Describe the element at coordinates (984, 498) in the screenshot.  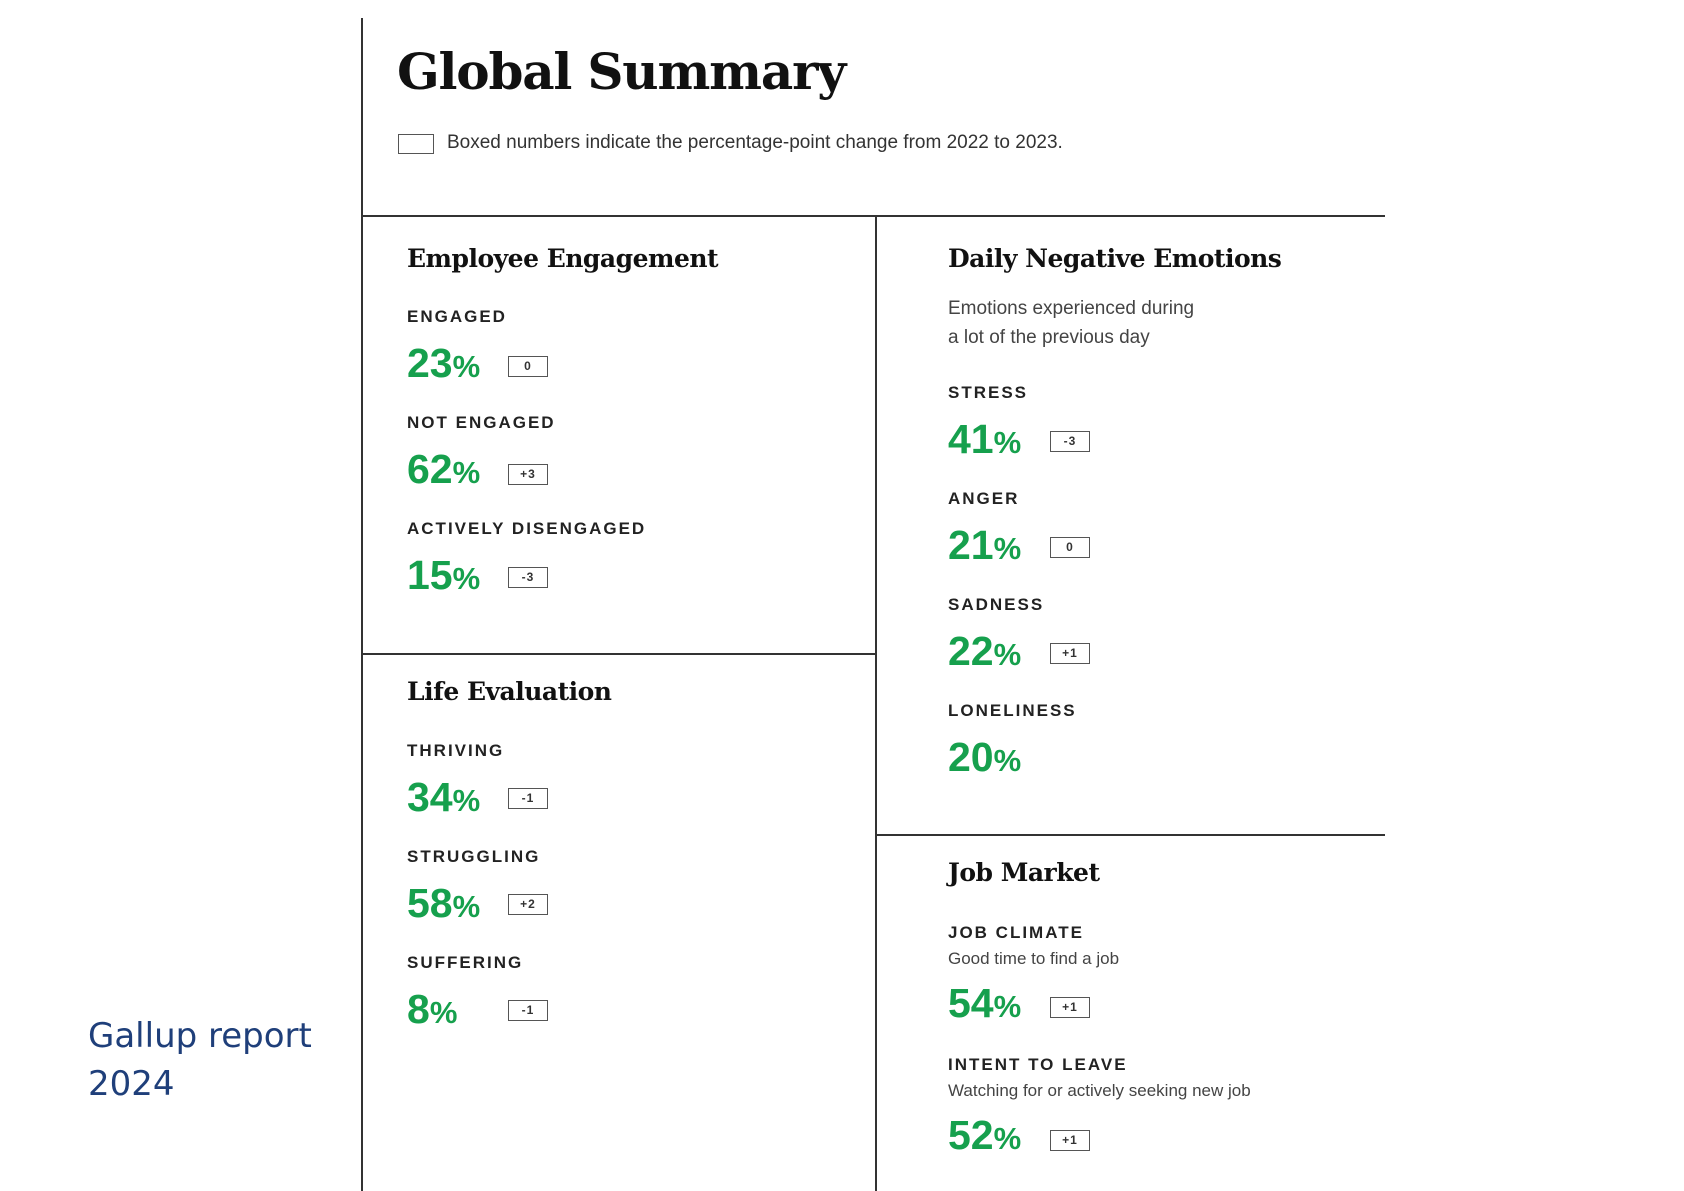
I see `anger-label: ANGER` at that location.